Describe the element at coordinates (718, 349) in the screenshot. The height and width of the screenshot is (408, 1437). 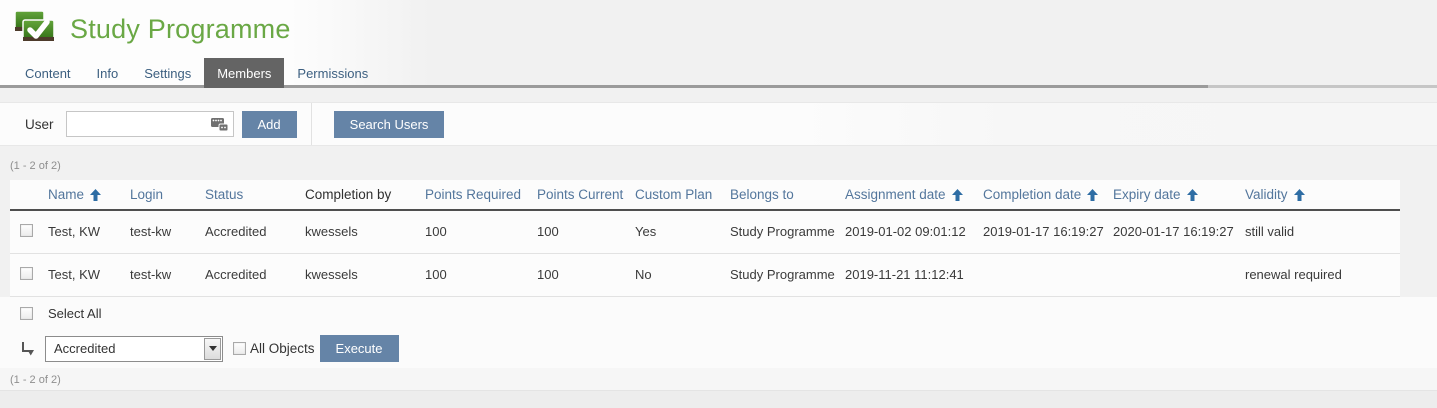
I see `bulk-action-bar: Accredited All Objects Execute` at that location.